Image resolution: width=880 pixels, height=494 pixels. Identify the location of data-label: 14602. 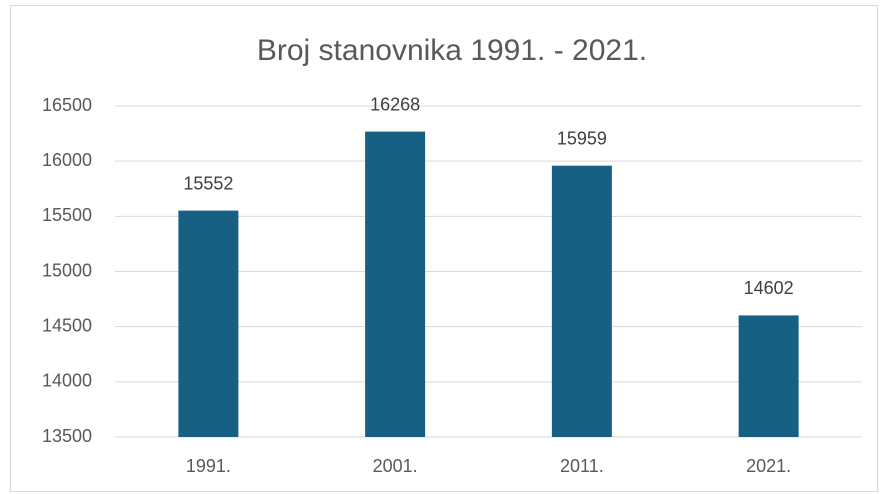
(769, 288).